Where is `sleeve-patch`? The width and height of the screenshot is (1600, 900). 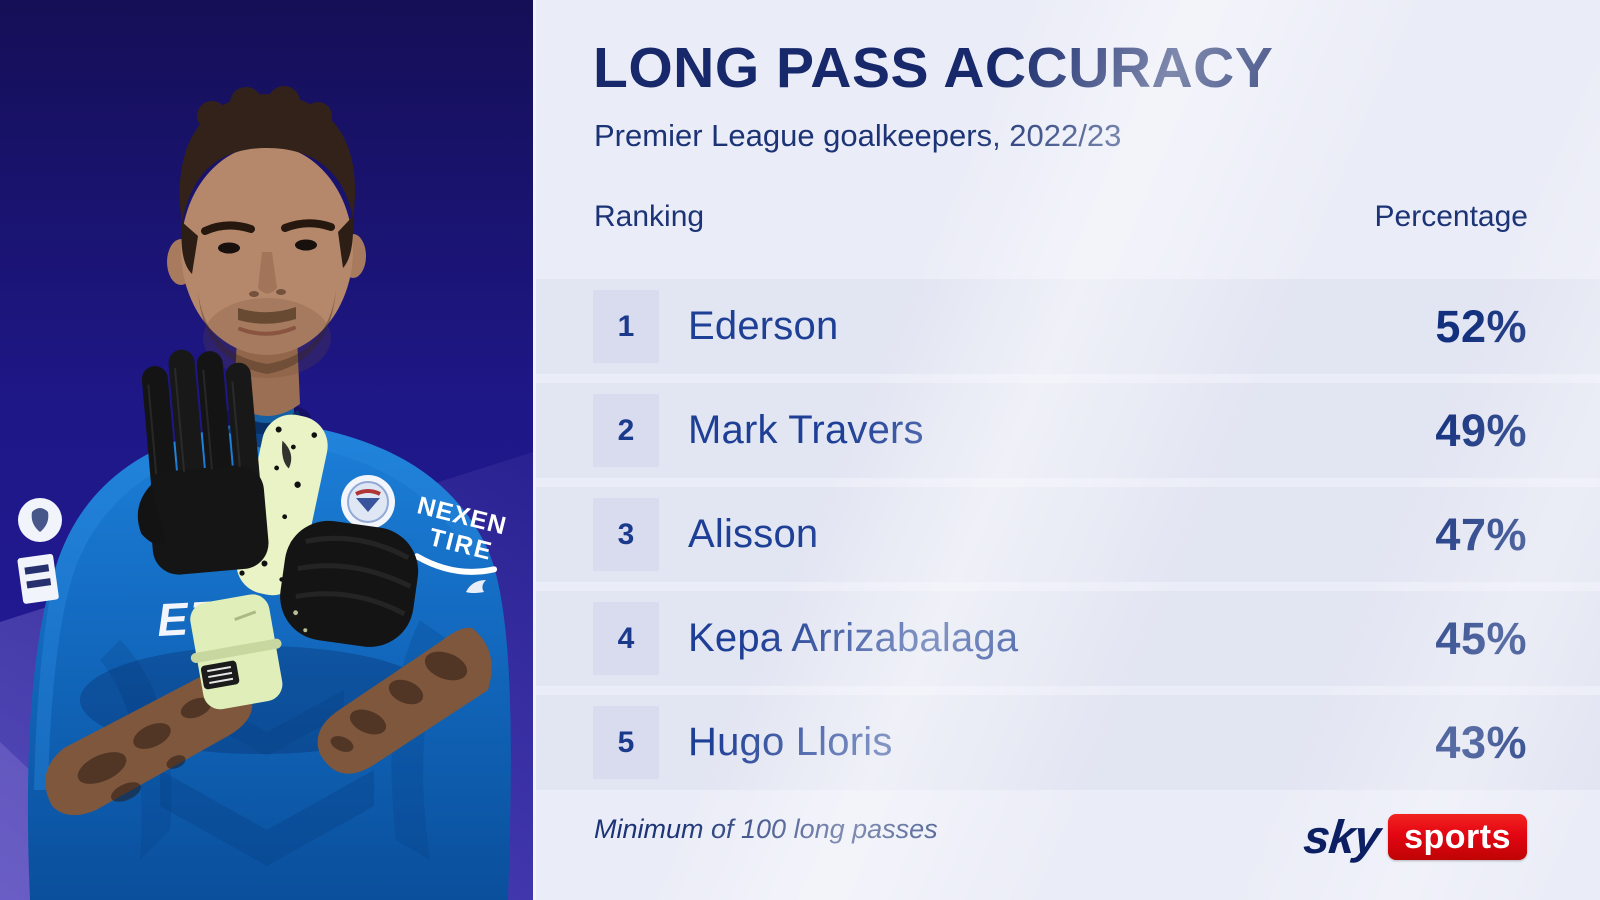 sleeve-patch is located at coordinates (38, 578).